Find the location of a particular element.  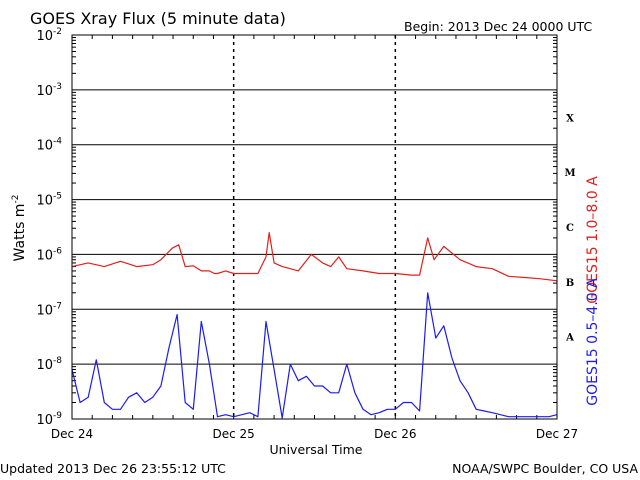

y-axis-label-main: Watts m is located at coordinates (20, 233).